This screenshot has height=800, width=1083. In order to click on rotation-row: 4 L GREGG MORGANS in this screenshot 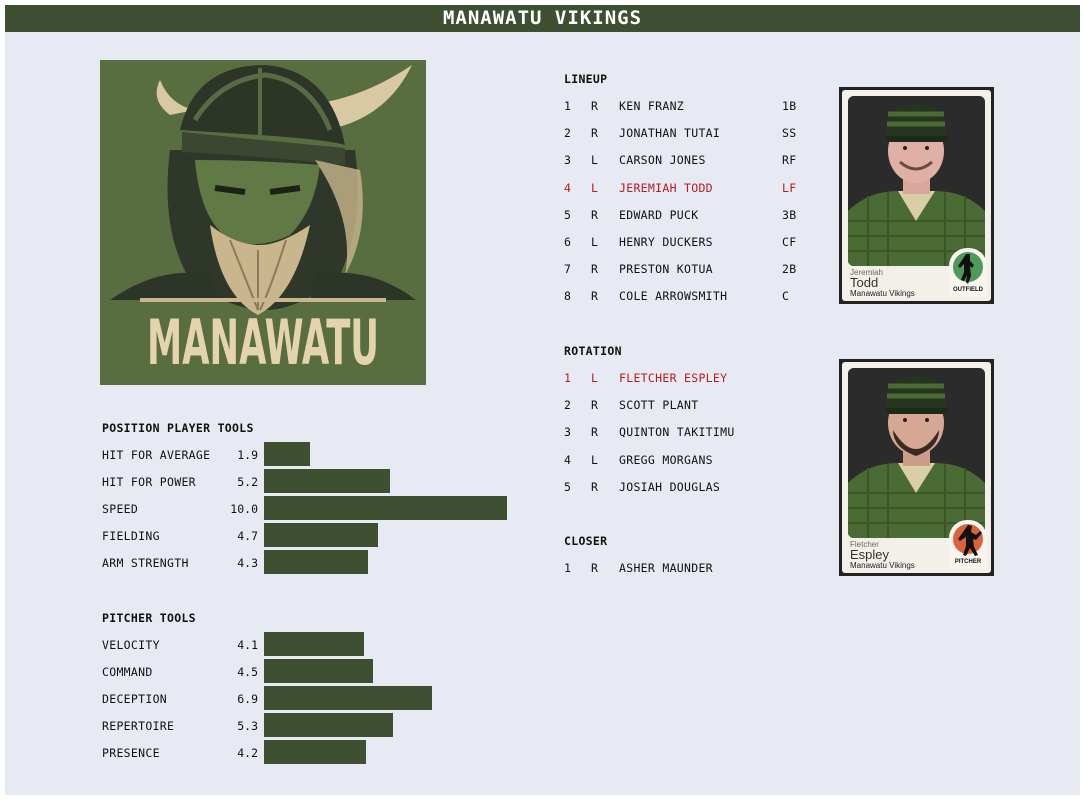, I will do `click(689, 460)`.